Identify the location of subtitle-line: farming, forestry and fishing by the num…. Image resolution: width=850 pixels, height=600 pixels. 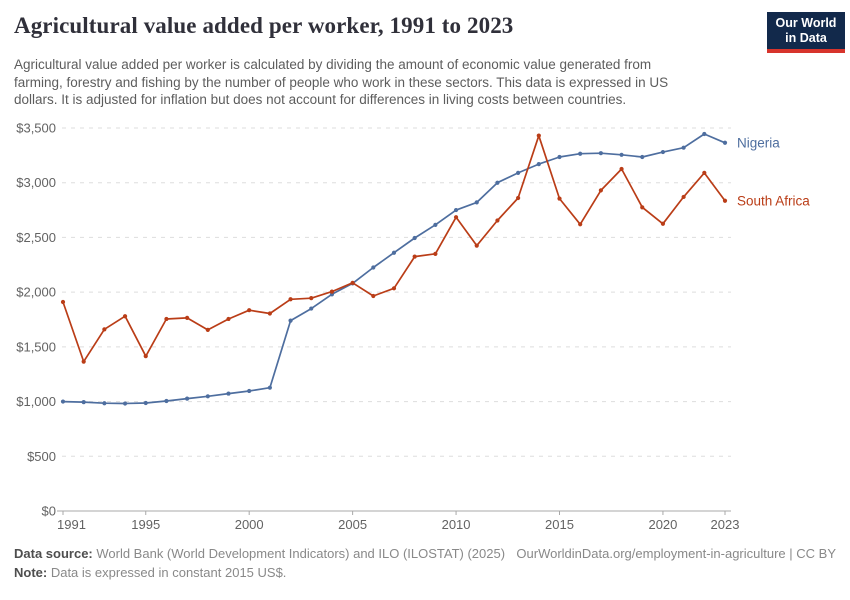
(341, 82).